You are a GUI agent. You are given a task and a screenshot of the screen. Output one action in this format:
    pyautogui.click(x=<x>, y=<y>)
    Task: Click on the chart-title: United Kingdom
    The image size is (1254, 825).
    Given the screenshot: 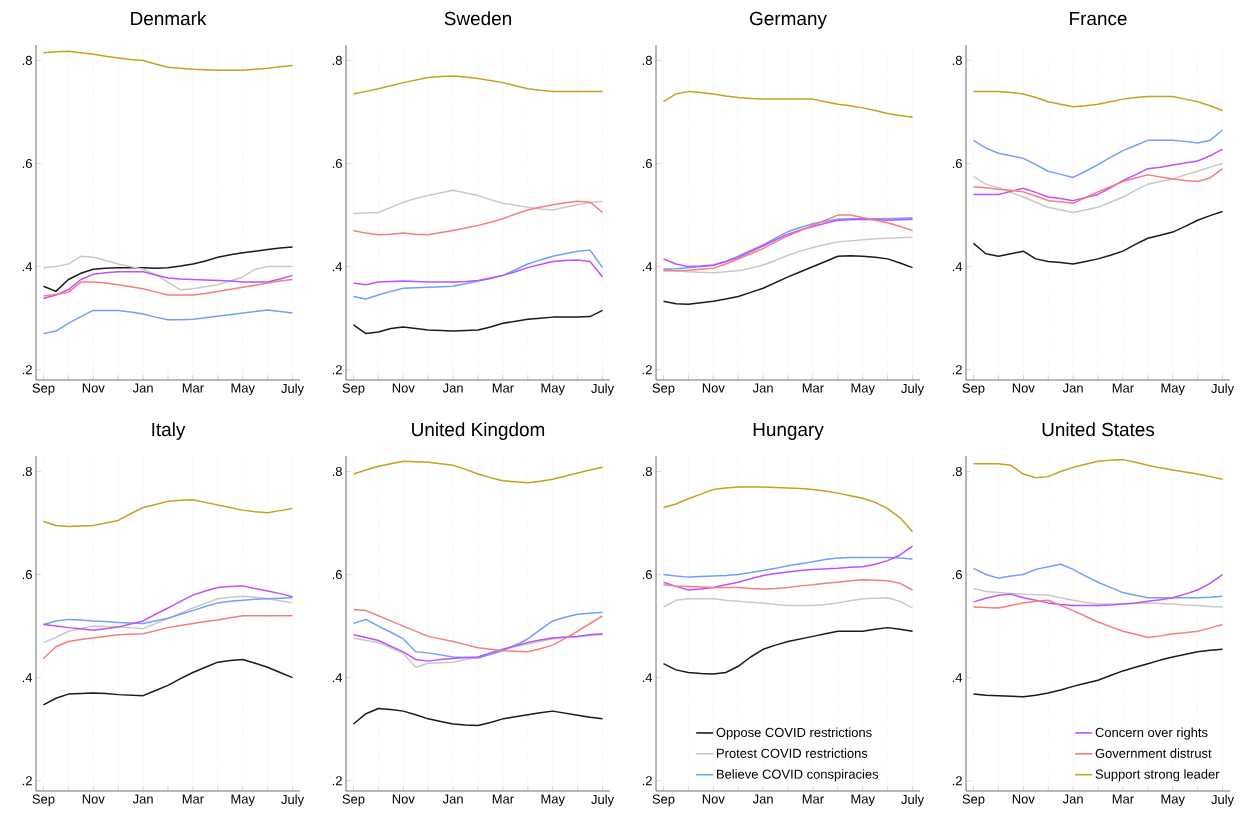 What is the action you would take?
    pyautogui.click(x=478, y=431)
    